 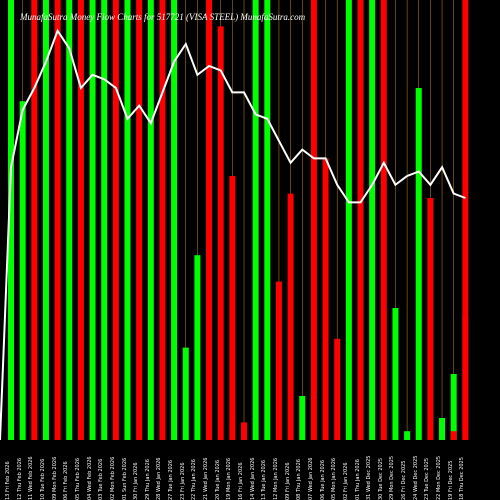 What do you see at coordinates (54, 478) in the screenshot?
I see `x-tick-label: 09 Mon Feb 2026` at bounding box center [54, 478].